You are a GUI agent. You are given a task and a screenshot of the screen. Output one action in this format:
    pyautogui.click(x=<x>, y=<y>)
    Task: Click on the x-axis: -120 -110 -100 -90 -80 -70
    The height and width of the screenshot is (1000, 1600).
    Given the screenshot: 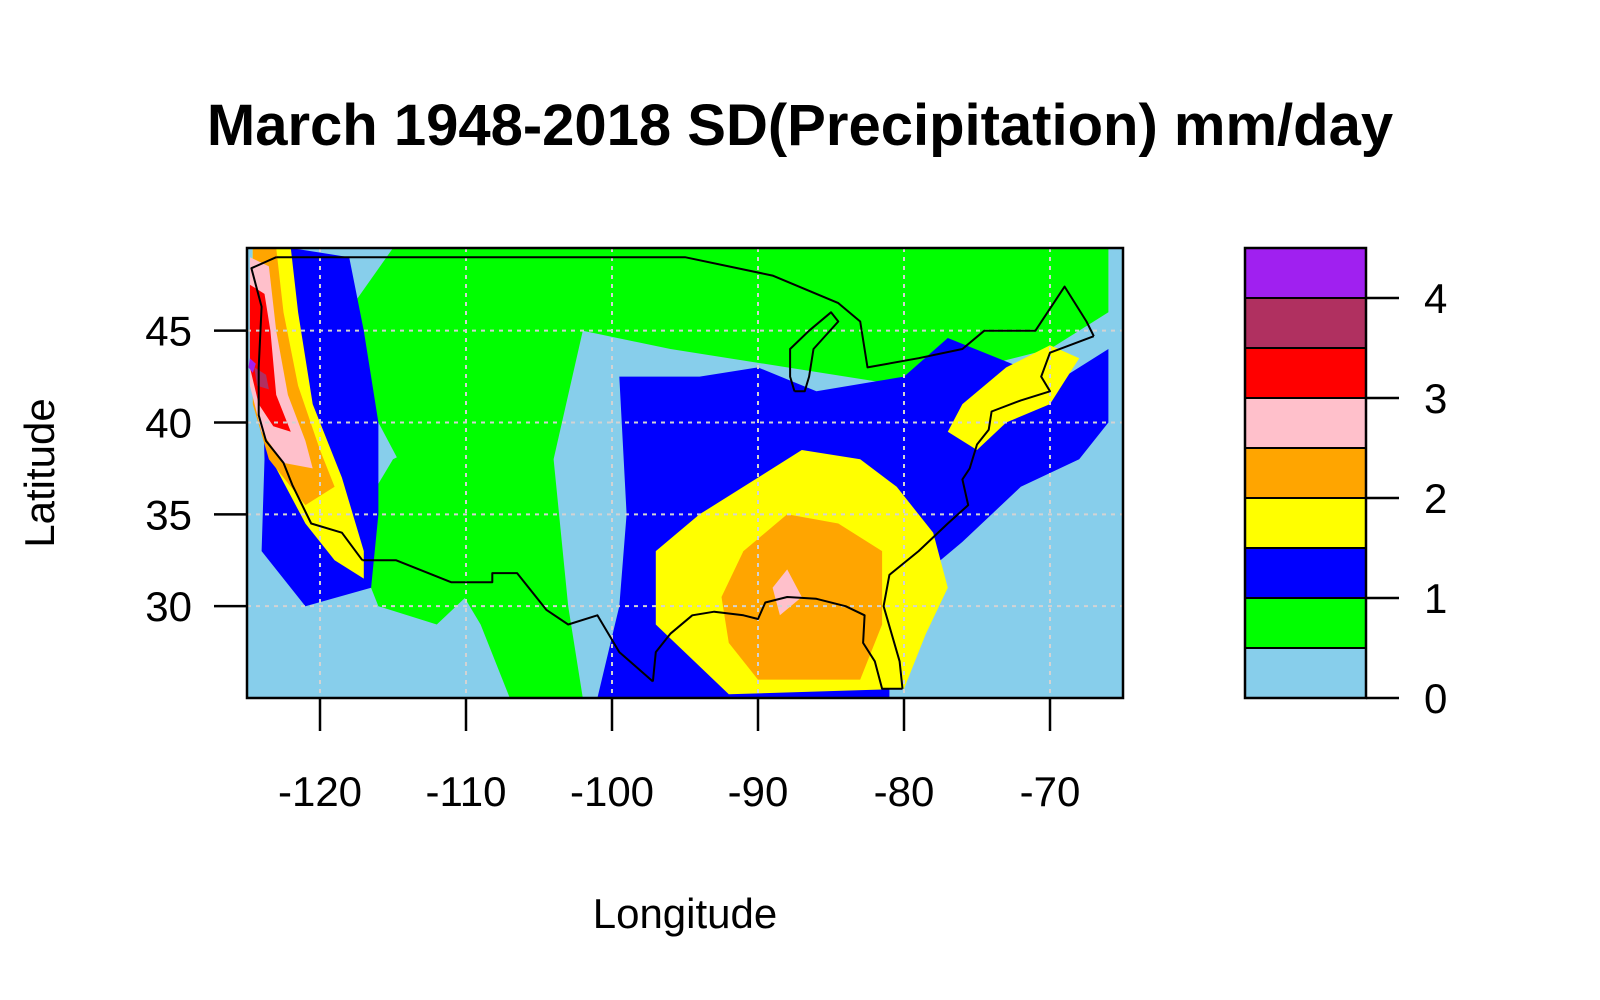 What is the action you would take?
    pyautogui.click(x=679, y=756)
    